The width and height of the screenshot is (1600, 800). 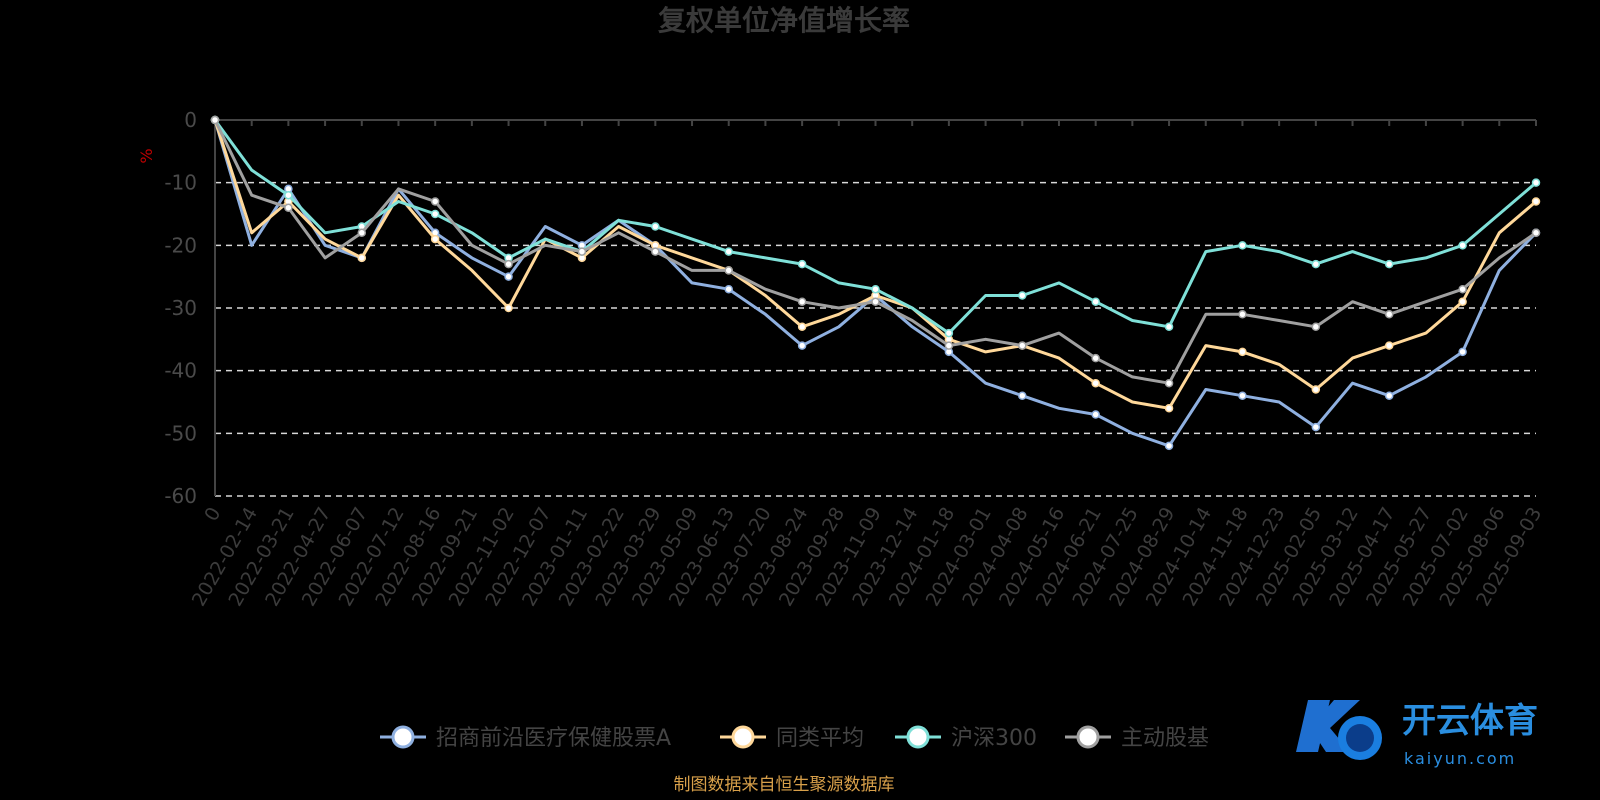 I want to click on legend-item-label: 主动股基, so click(x=1165, y=738).